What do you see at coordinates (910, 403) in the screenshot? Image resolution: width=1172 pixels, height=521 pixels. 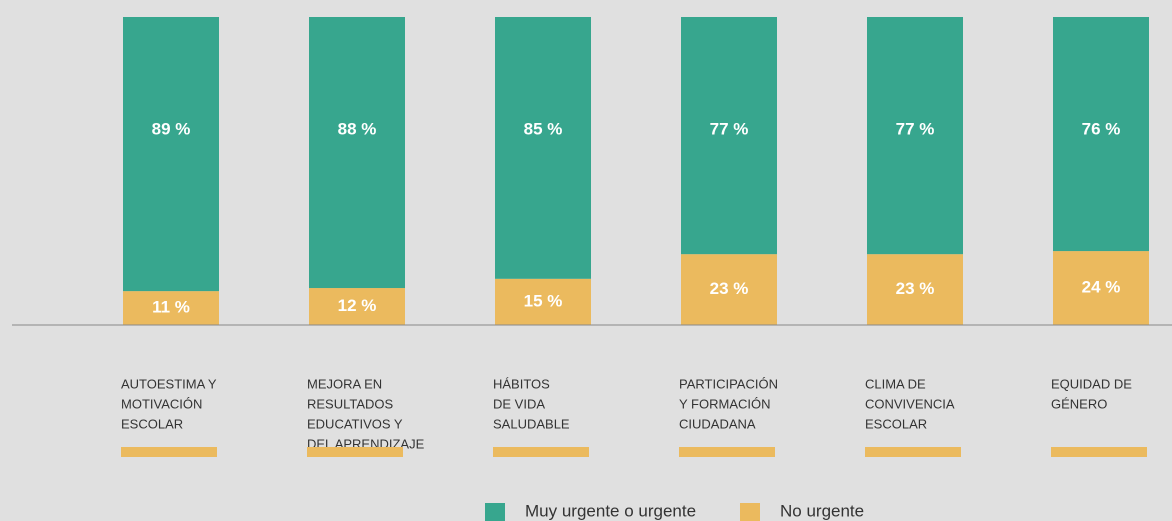 I see `category-label: CONVIVENCIA` at bounding box center [910, 403].